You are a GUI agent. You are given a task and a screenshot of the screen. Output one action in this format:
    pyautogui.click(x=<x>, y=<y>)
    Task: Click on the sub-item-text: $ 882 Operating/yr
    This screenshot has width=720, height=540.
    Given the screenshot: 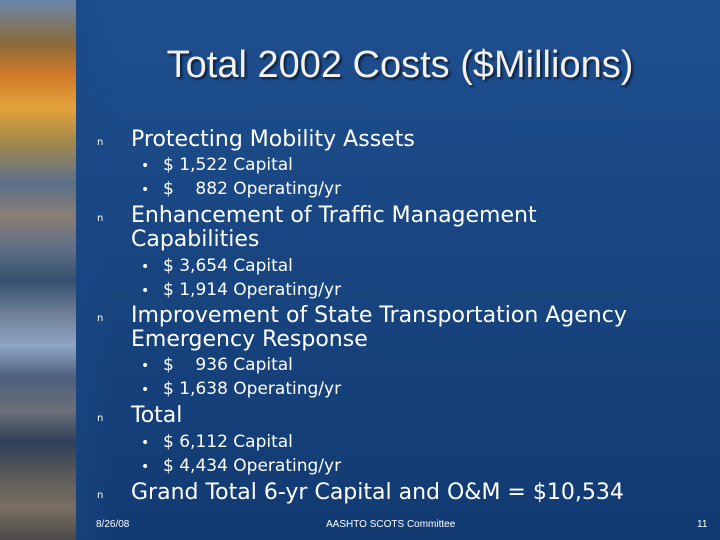 What is the action you would take?
    pyautogui.click(x=252, y=189)
    